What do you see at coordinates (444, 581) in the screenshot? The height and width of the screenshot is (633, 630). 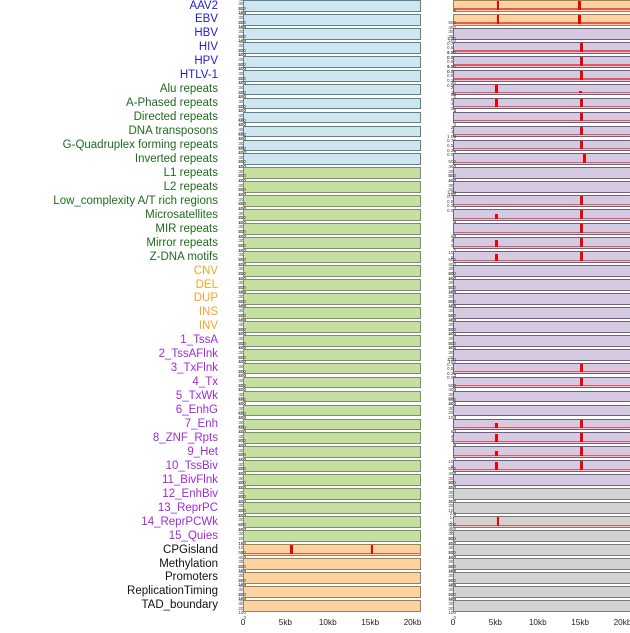 I see `y-axis-tick-label: 200` at bounding box center [444, 581].